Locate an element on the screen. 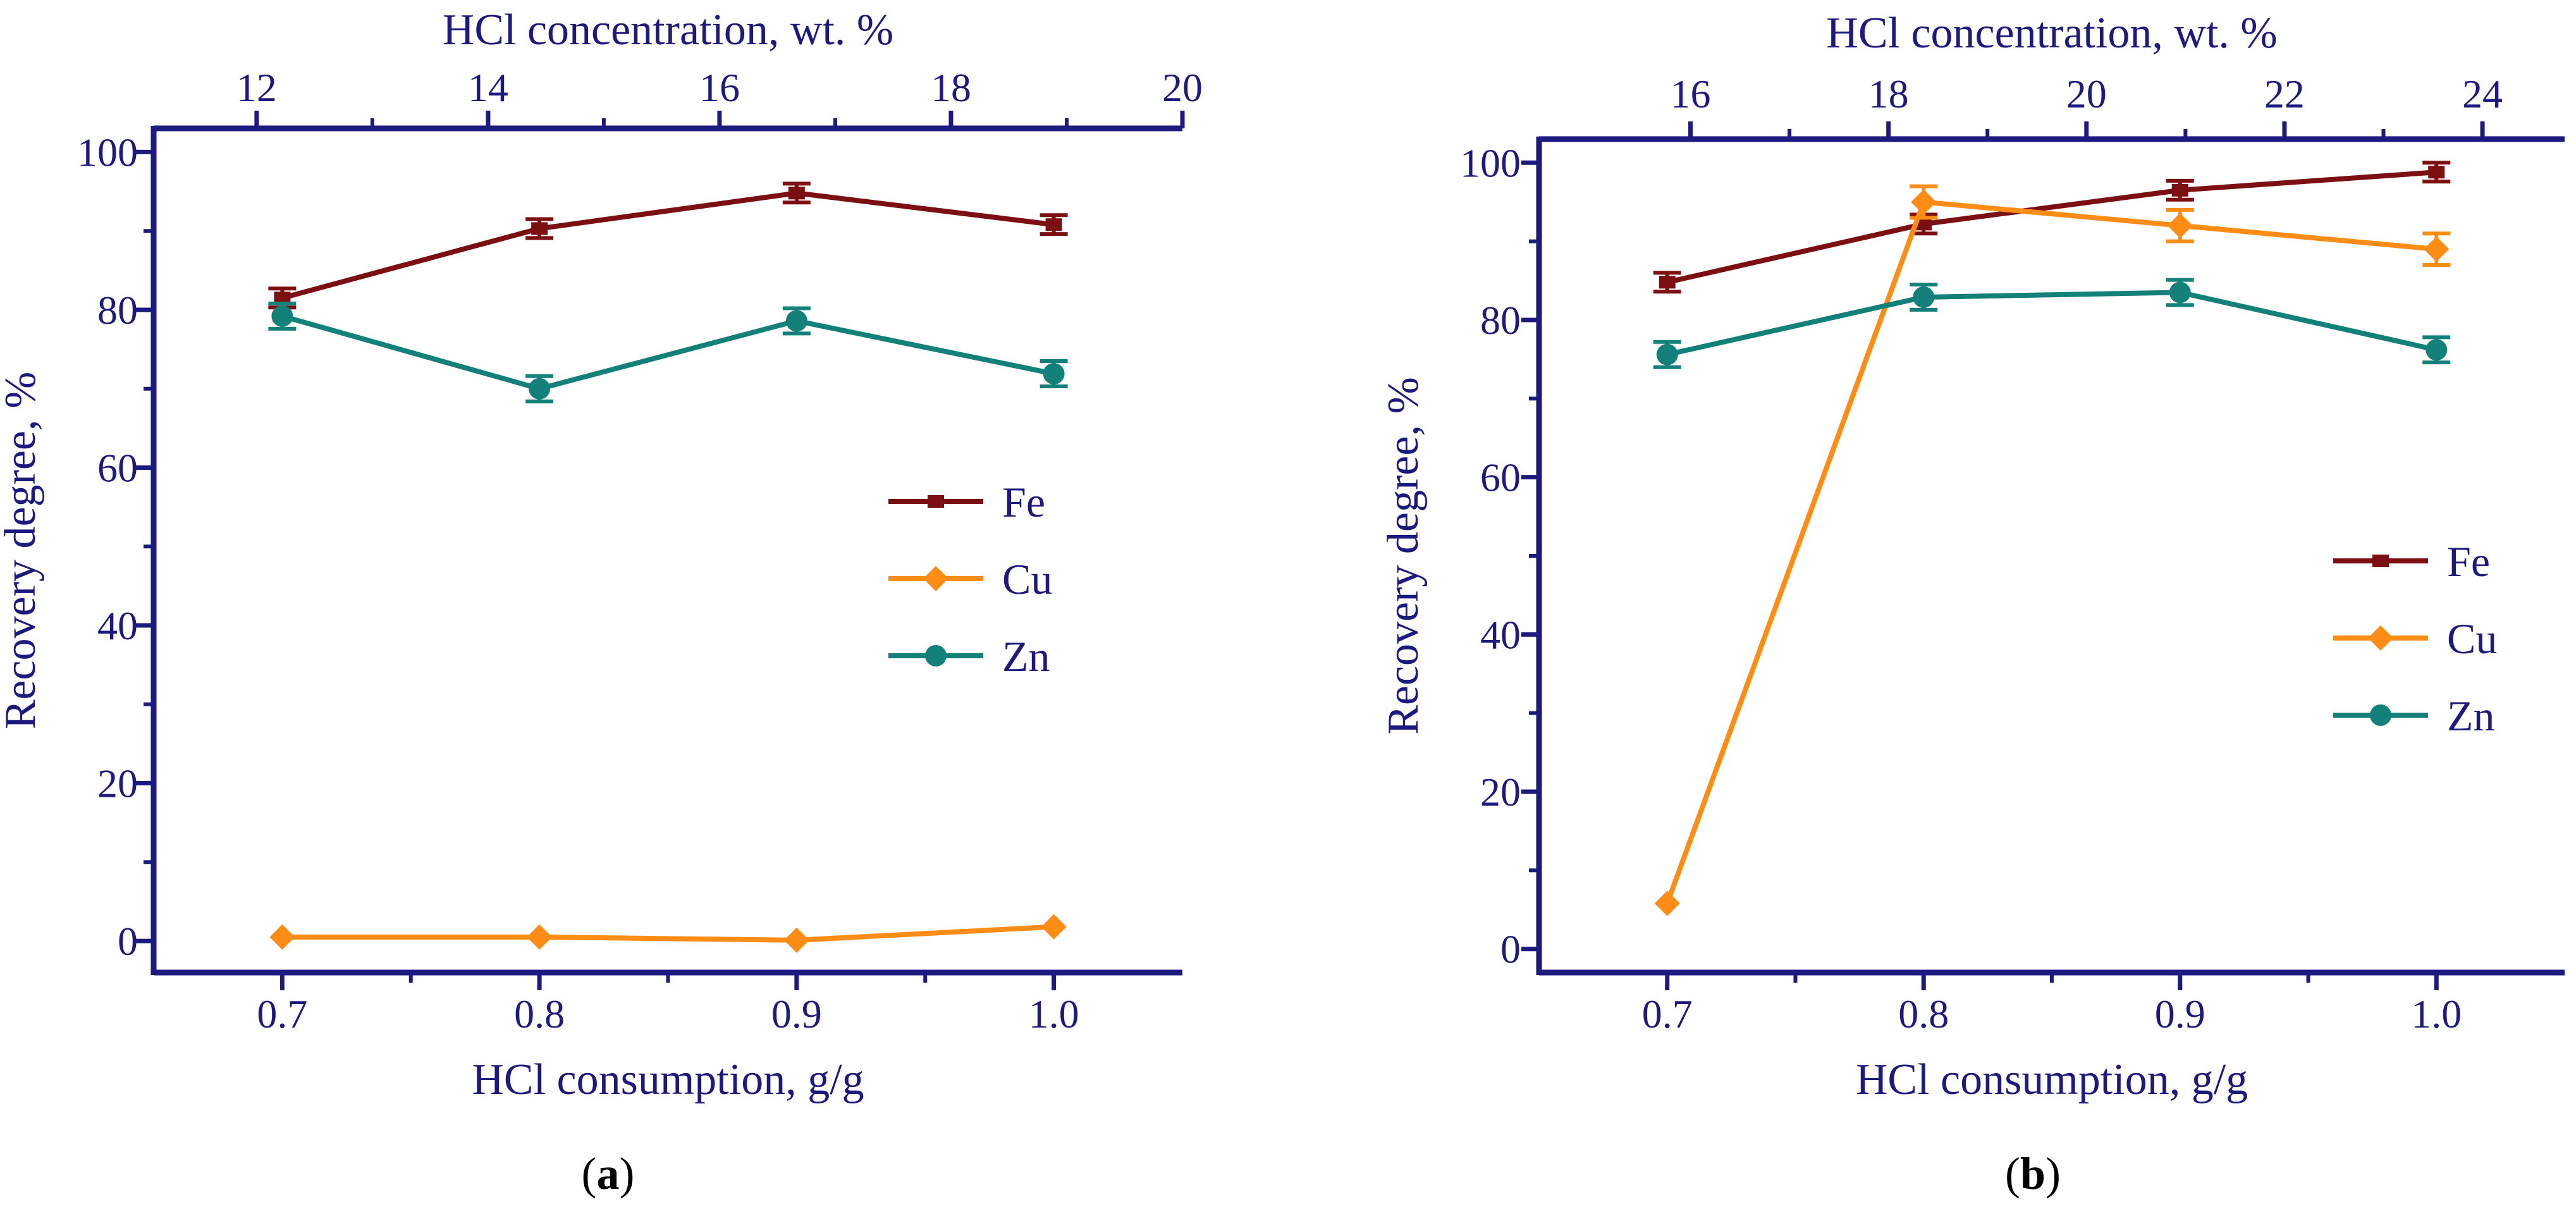 Image resolution: width=2576 pixels, height=1216 pixels. top-x-tick-label: 14 is located at coordinates (488, 87).